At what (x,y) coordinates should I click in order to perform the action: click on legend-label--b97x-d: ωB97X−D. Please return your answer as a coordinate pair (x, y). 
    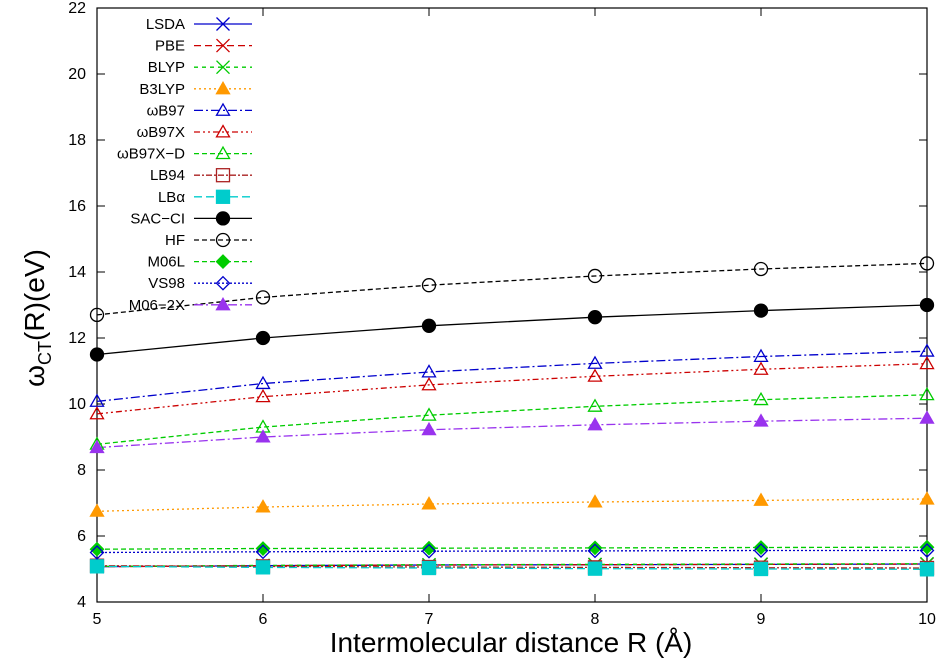
    Looking at the image, I should click on (151, 154).